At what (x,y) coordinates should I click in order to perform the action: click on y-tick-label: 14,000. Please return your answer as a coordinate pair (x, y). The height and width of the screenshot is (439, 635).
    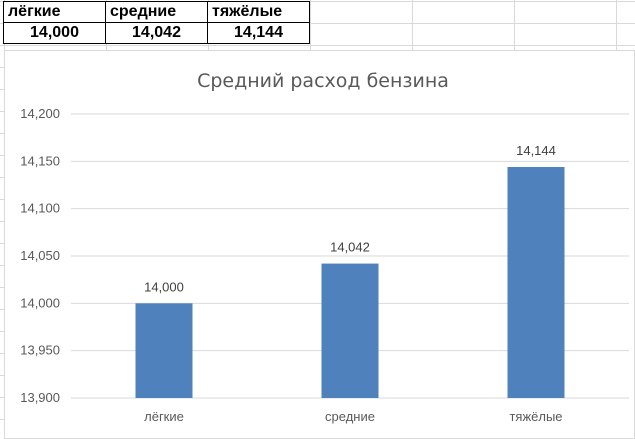
    Looking at the image, I should click on (40, 302).